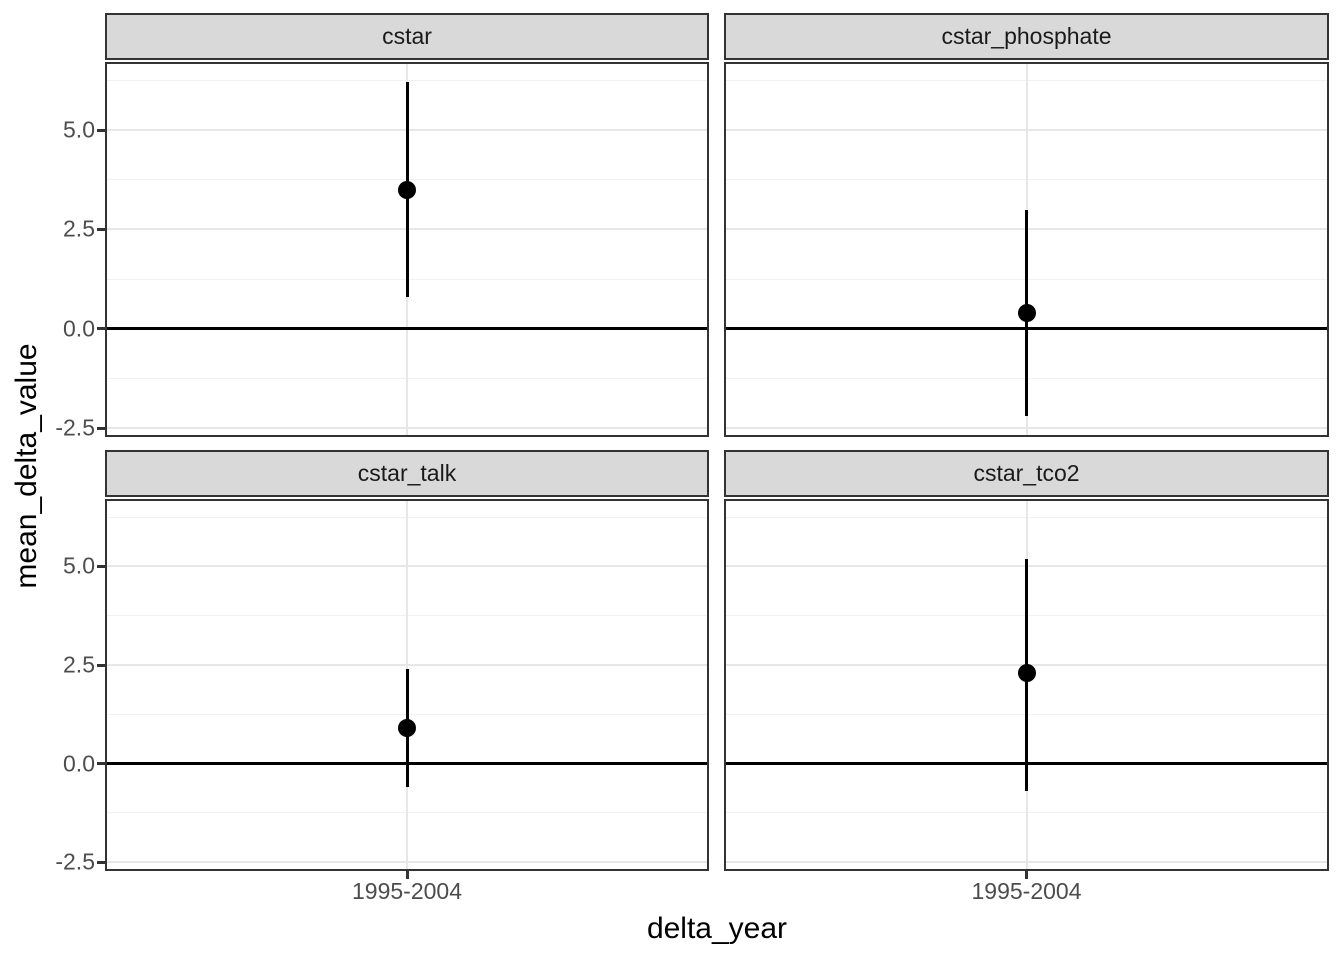 The image size is (1344, 960). I want to click on facet-strip: cstar_phosphate, so click(1026, 36).